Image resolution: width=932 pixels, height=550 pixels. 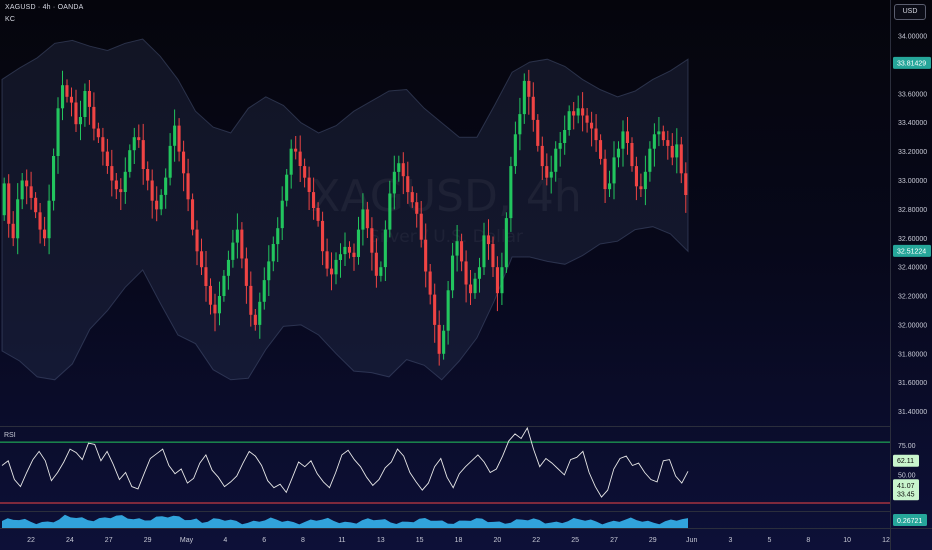 What do you see at coordinates (906, 472) in the screenshot?
I see `rsi-axis: 75.00 50.00 62.11 41.07 33.45` at bounding box center [906, 472].